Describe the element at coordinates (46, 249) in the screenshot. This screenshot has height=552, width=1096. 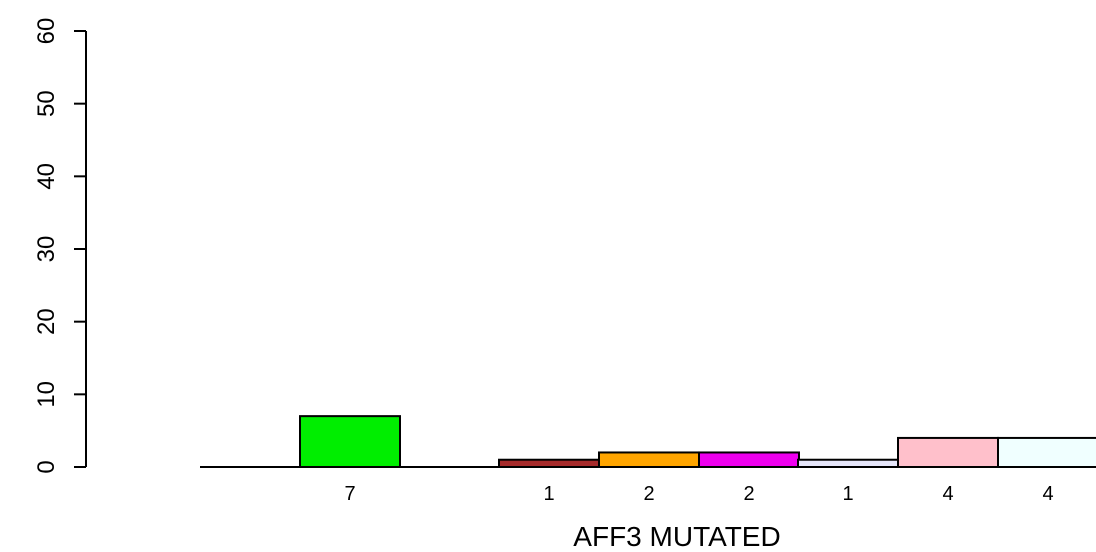
I see `y-tick-label: 30` at that location.